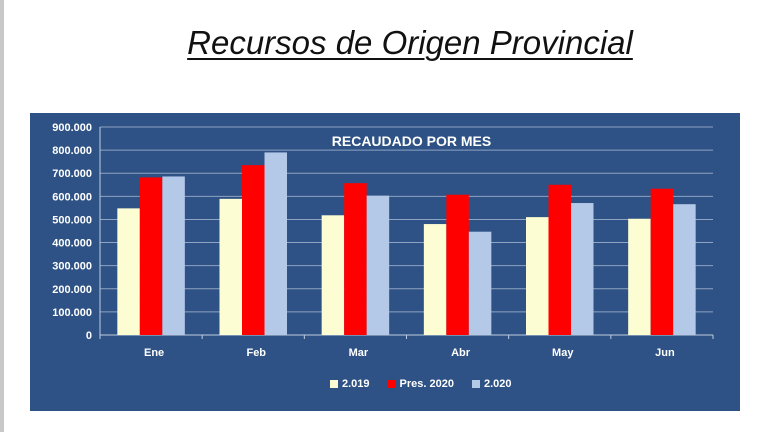 This screenshot has height=432, width=768. I want to click on legend-label-2020: 2.020, so click(497, 384).